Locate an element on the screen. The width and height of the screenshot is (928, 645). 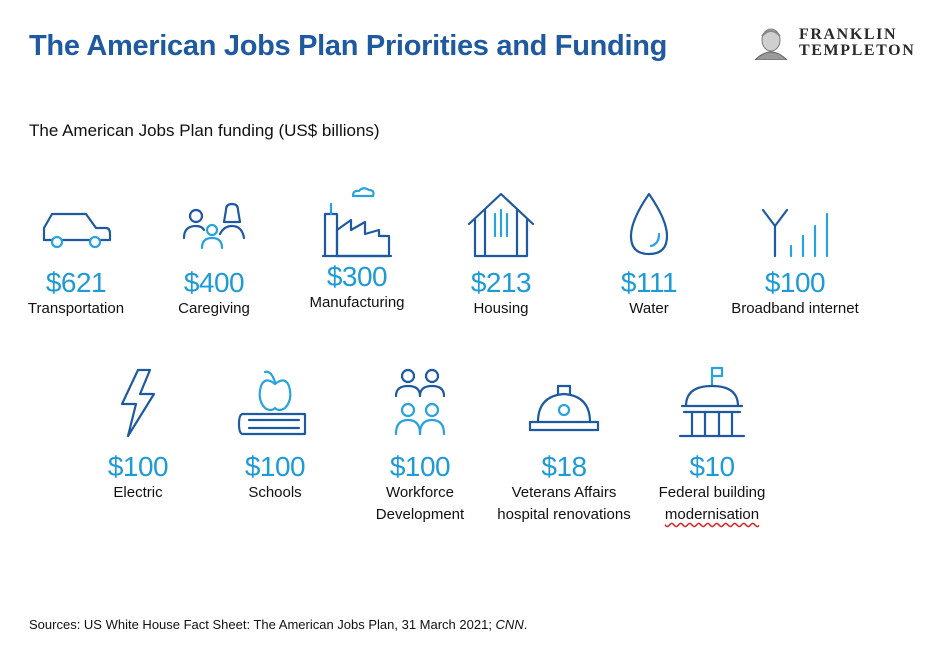
car-icon is located at coordinates (76, 225).